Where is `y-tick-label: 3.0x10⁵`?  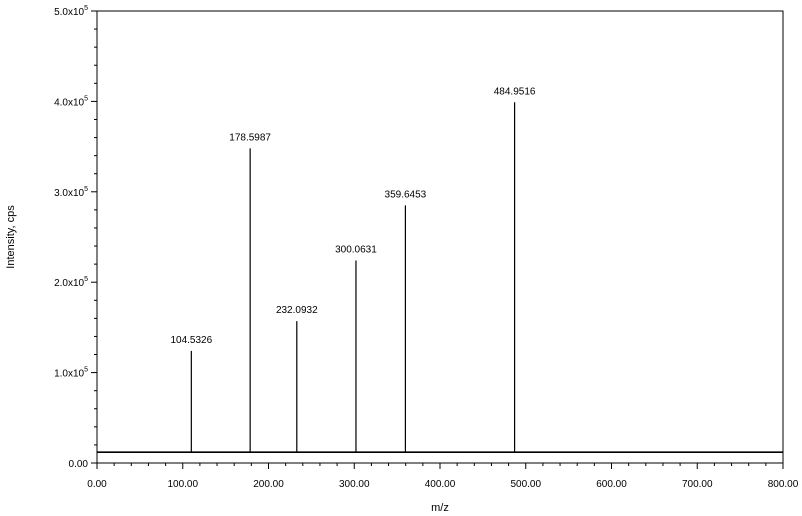 y-tick-label: 3.0x10⁵ is located at coordinates (71, 192).